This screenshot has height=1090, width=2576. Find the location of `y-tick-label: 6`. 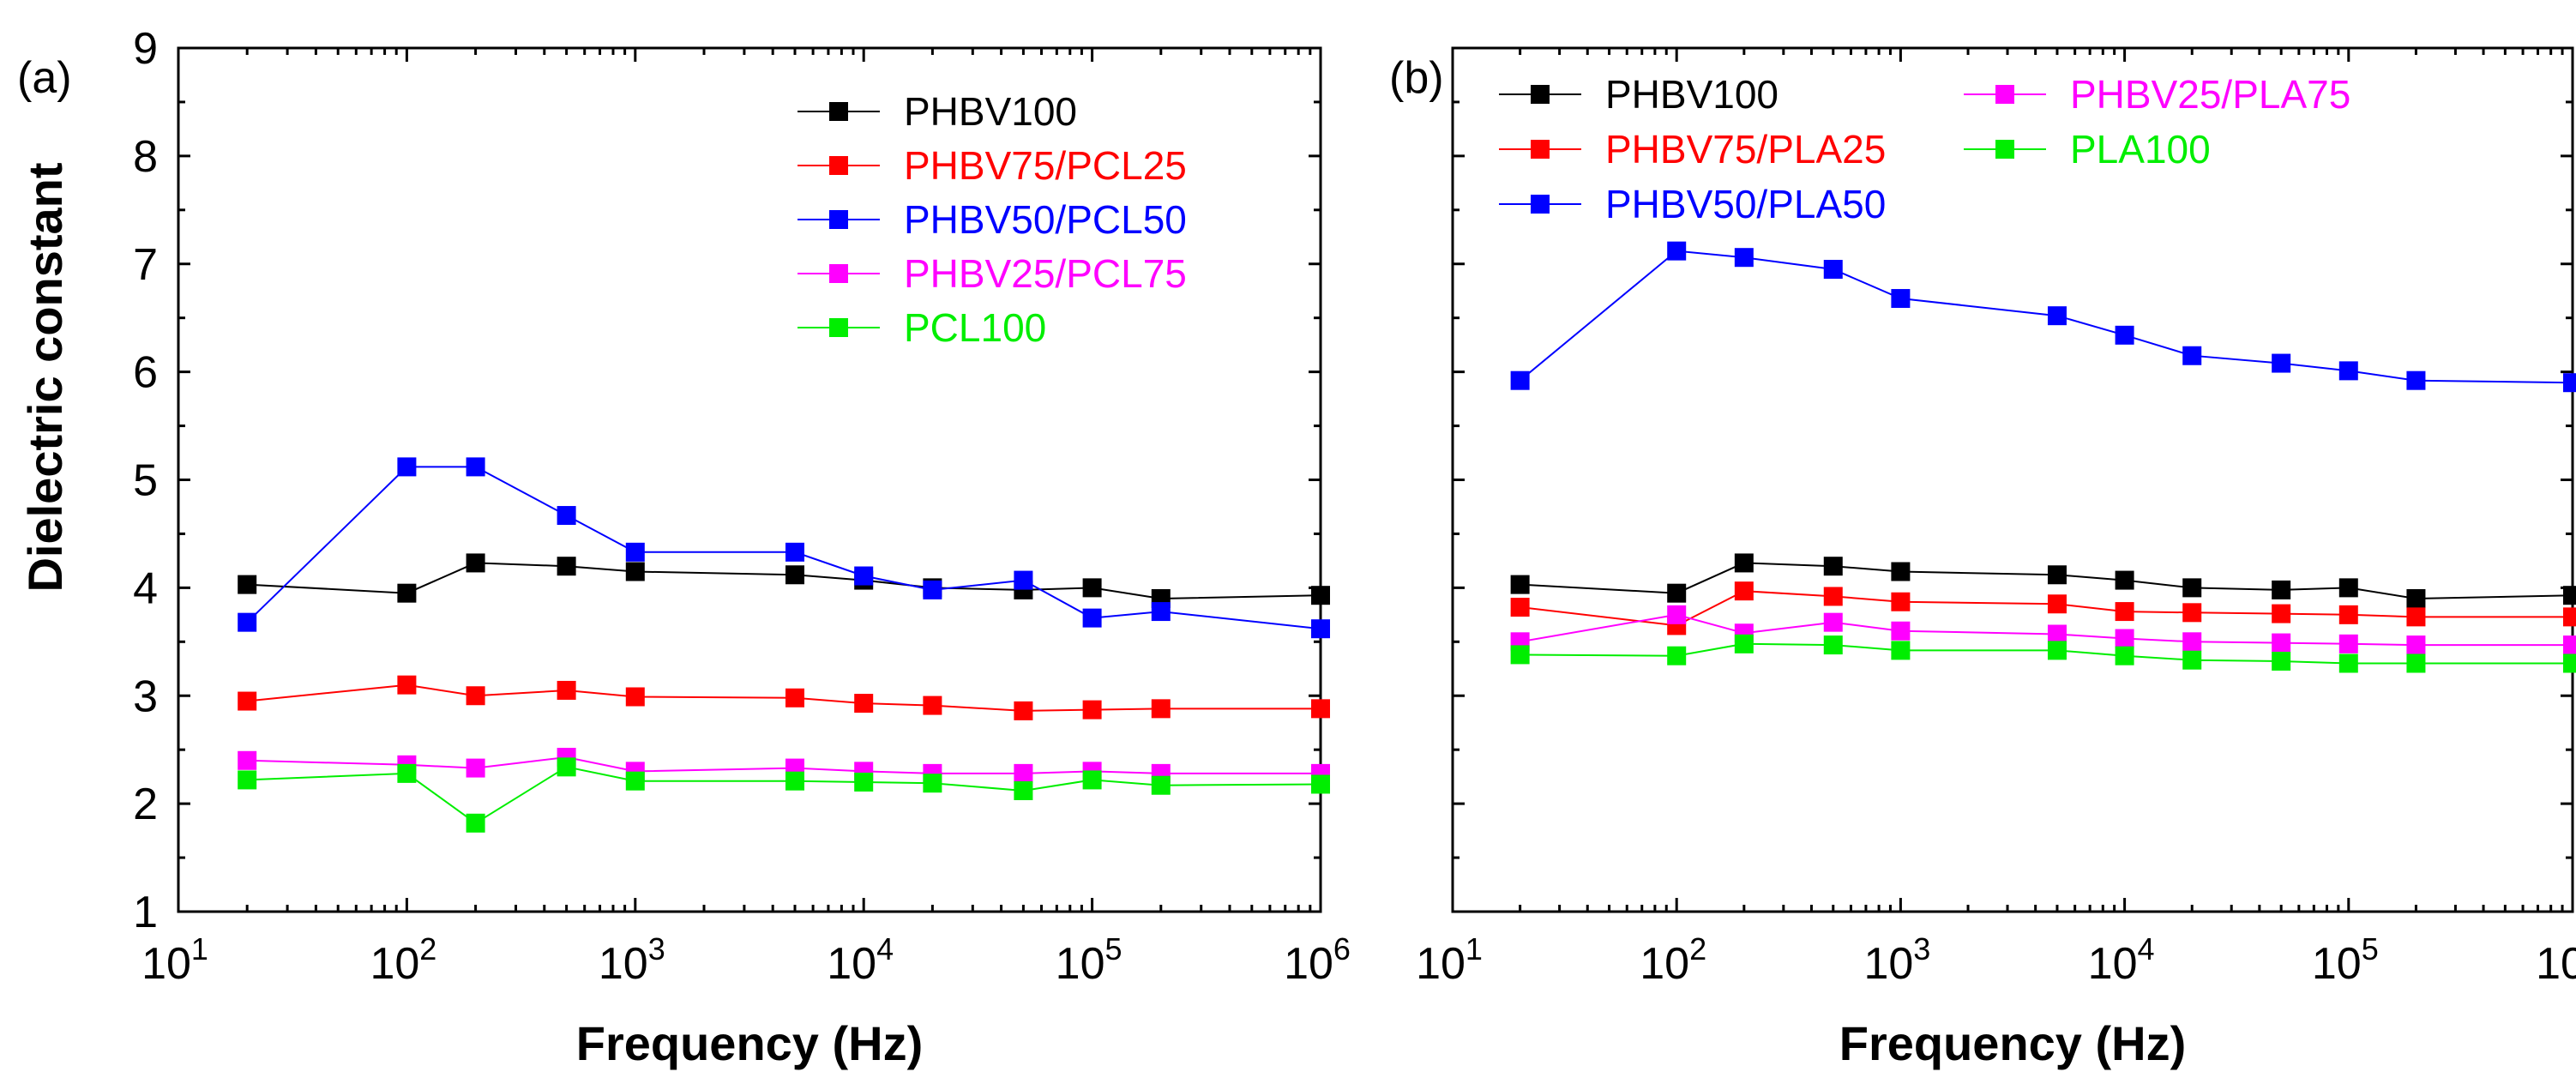

y-tick-label: 6 is located at coordinates (145, 373).